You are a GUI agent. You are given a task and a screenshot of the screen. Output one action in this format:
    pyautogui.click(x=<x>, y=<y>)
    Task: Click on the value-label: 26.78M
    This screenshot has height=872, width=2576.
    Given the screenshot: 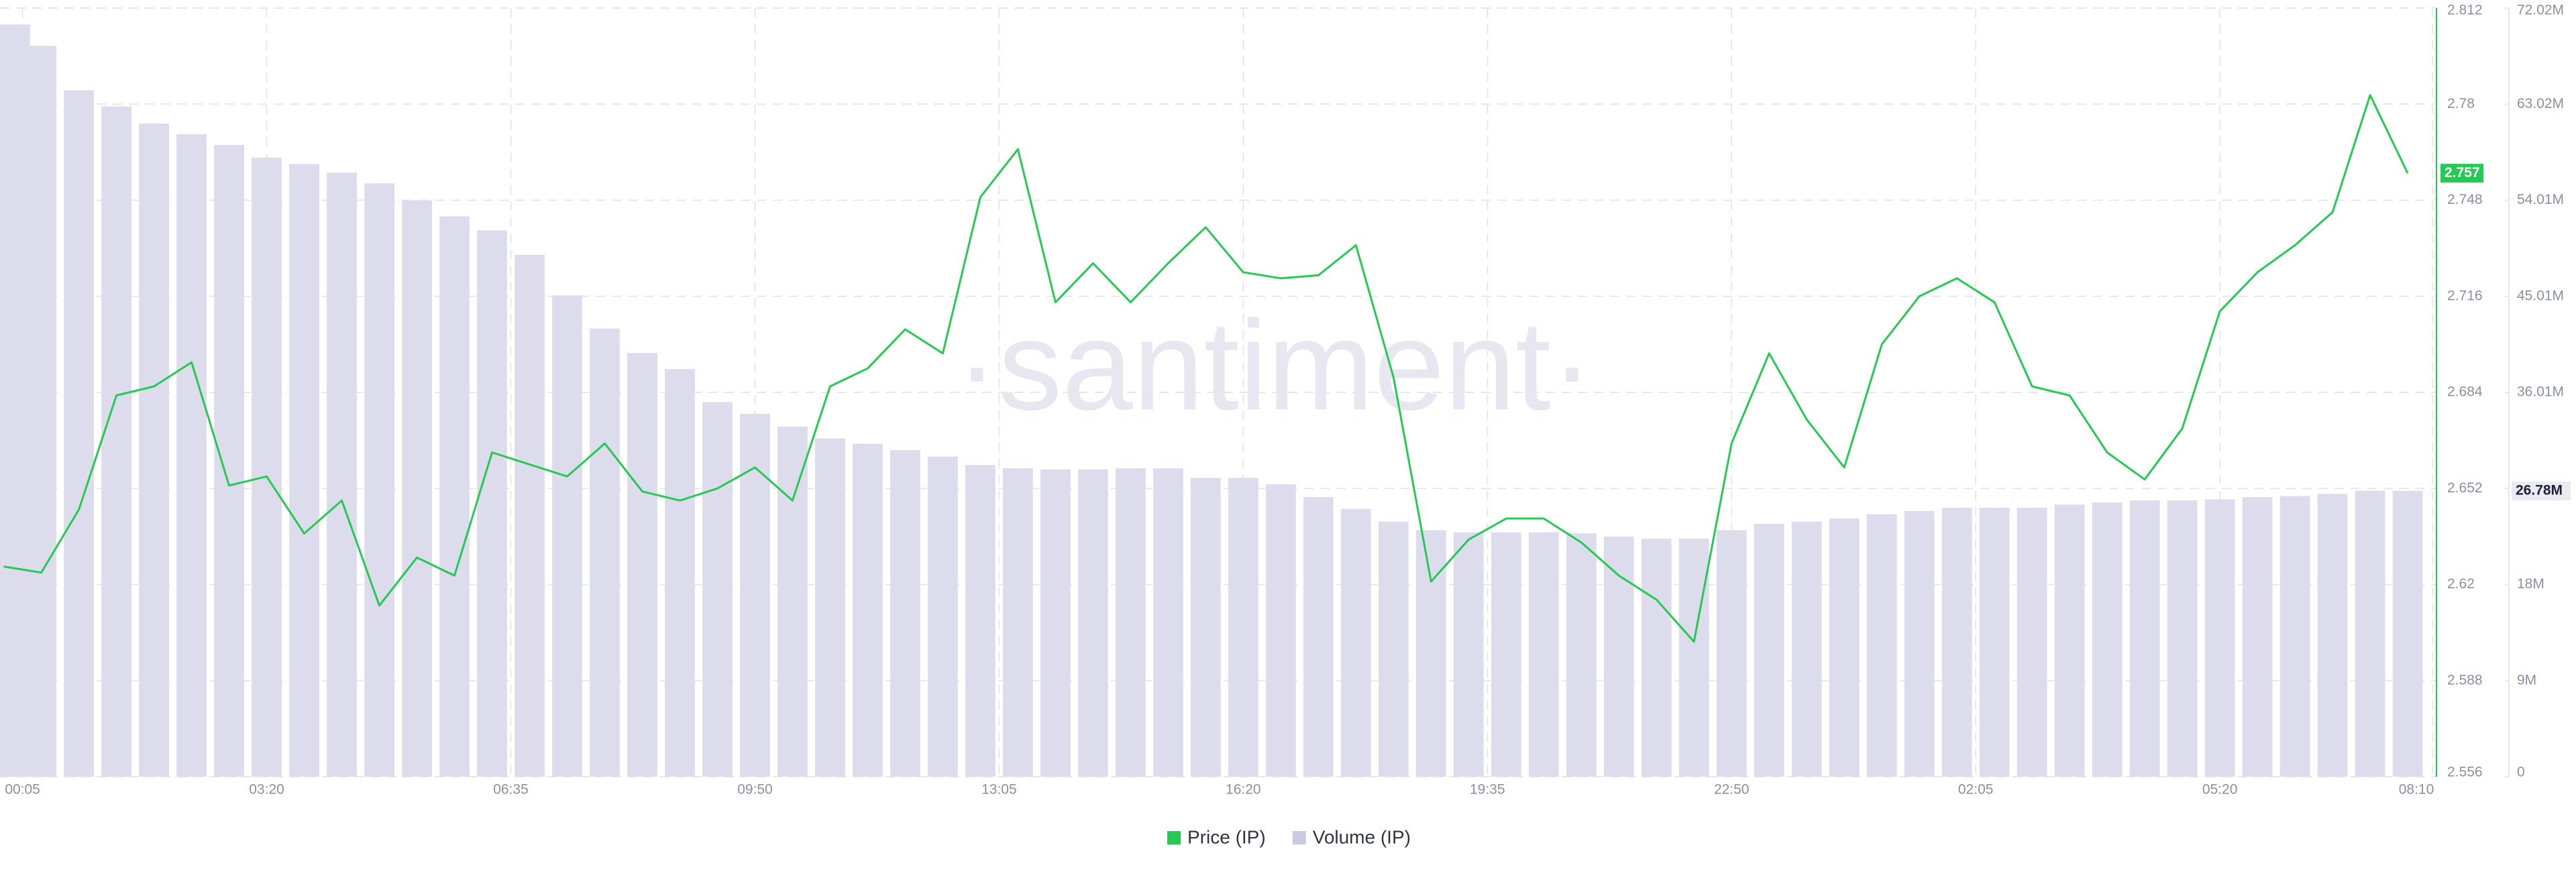 What is the action you would take?
    pyautogui.click(x=2539, y=490)
    